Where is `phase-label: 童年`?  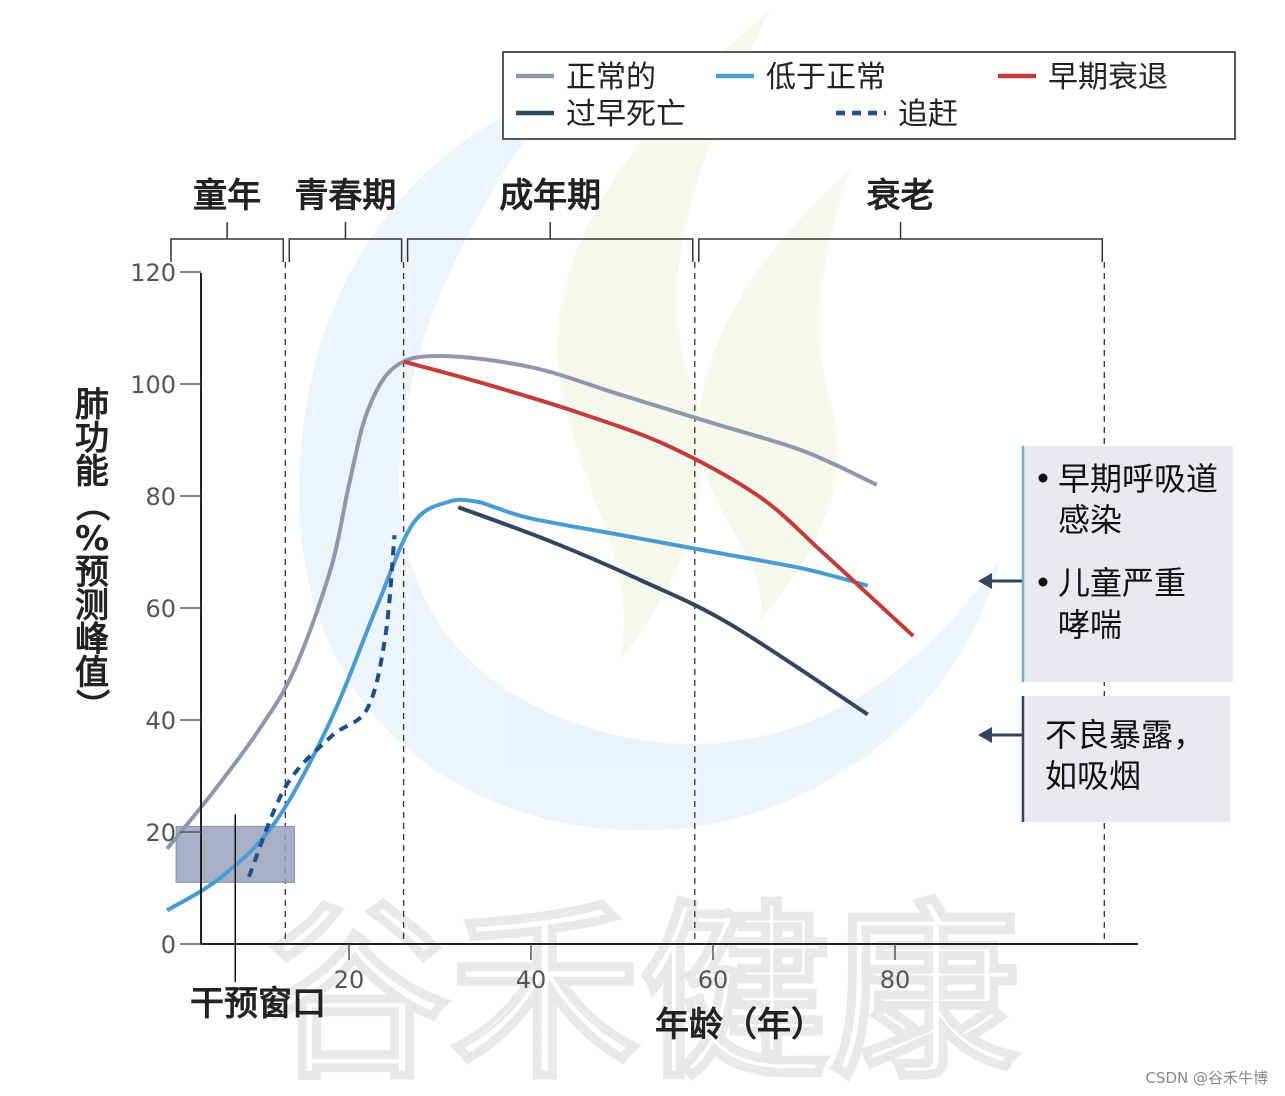 phase-label: 童年 is located at coordinates (227, 196).